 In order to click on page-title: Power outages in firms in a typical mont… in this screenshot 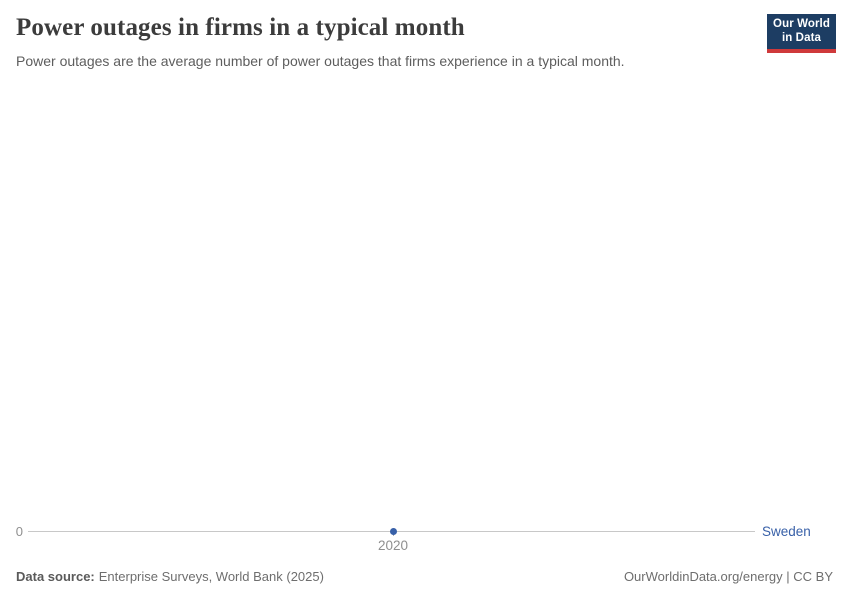, I will do `click(240, 27)`.